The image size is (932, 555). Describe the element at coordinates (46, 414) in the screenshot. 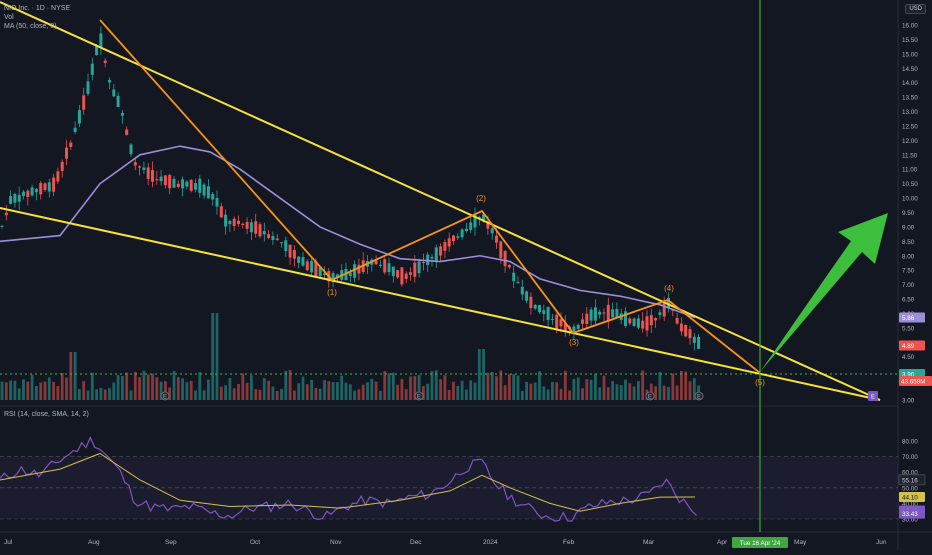

I see `rsi-legend: RSI (14, close, SMA, 14, 2)` at that location.